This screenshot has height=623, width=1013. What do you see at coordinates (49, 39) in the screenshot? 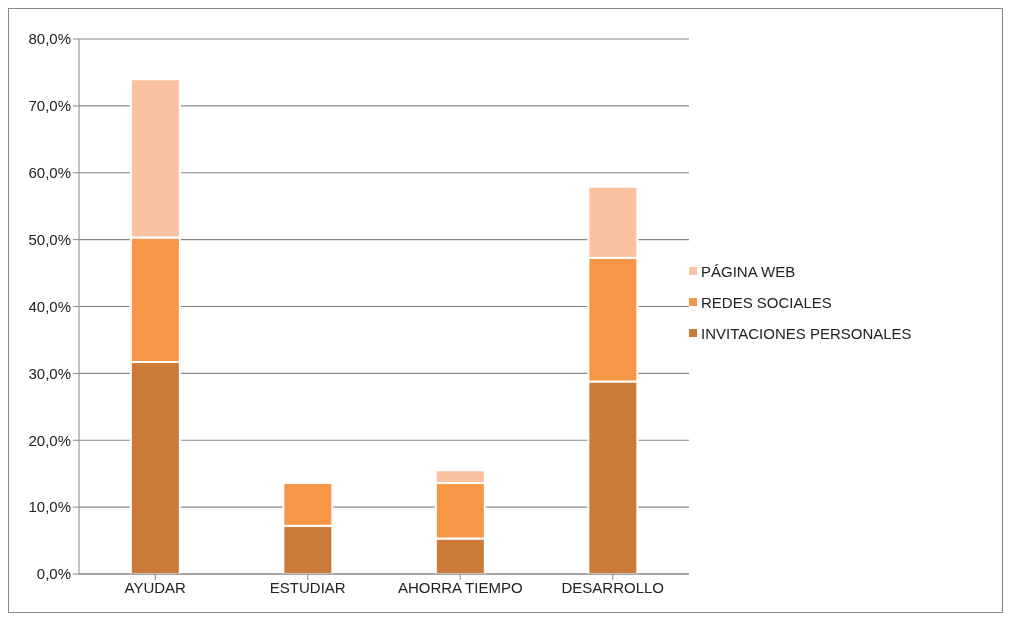
I see `y-tick-label: 80,0%` at bounding box center [49, 39].